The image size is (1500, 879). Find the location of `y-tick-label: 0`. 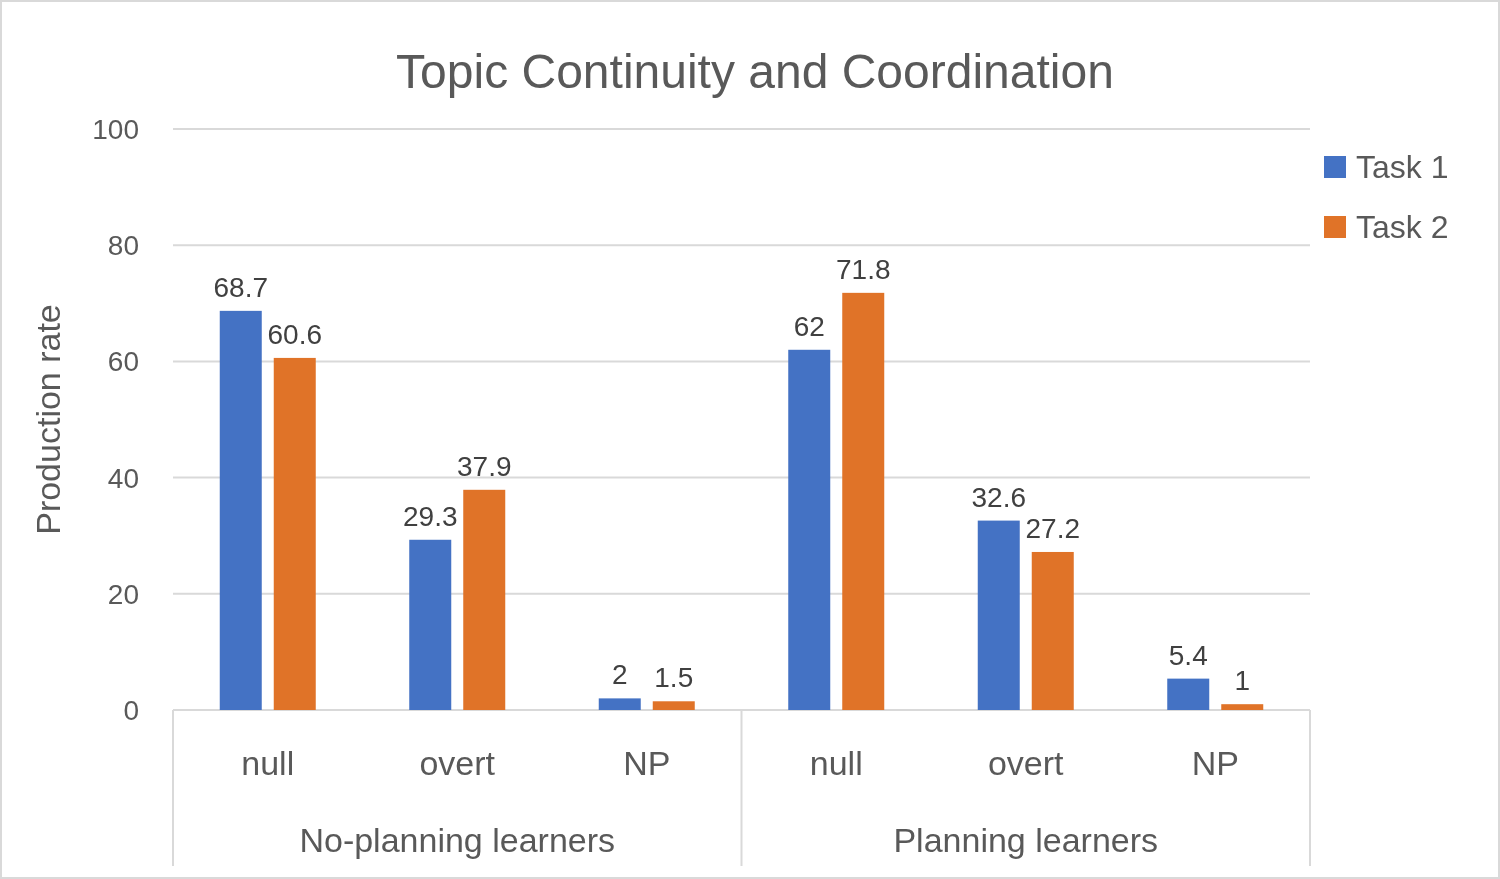

y-tick-label: 0 is located at coordinates (131, 710).